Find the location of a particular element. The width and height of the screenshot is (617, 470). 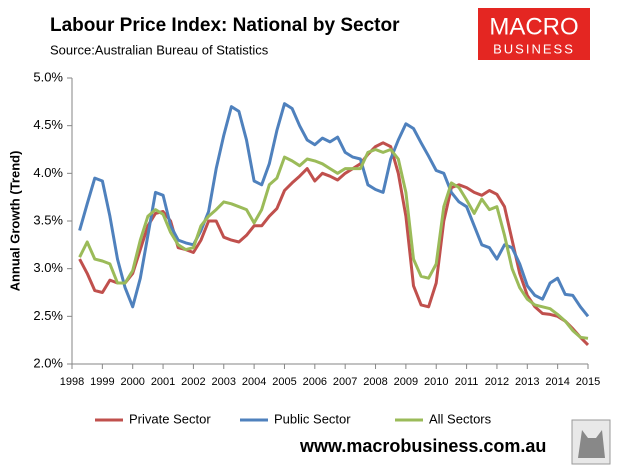

x-tick-label: 2002 is located at coordinates (193, 382).